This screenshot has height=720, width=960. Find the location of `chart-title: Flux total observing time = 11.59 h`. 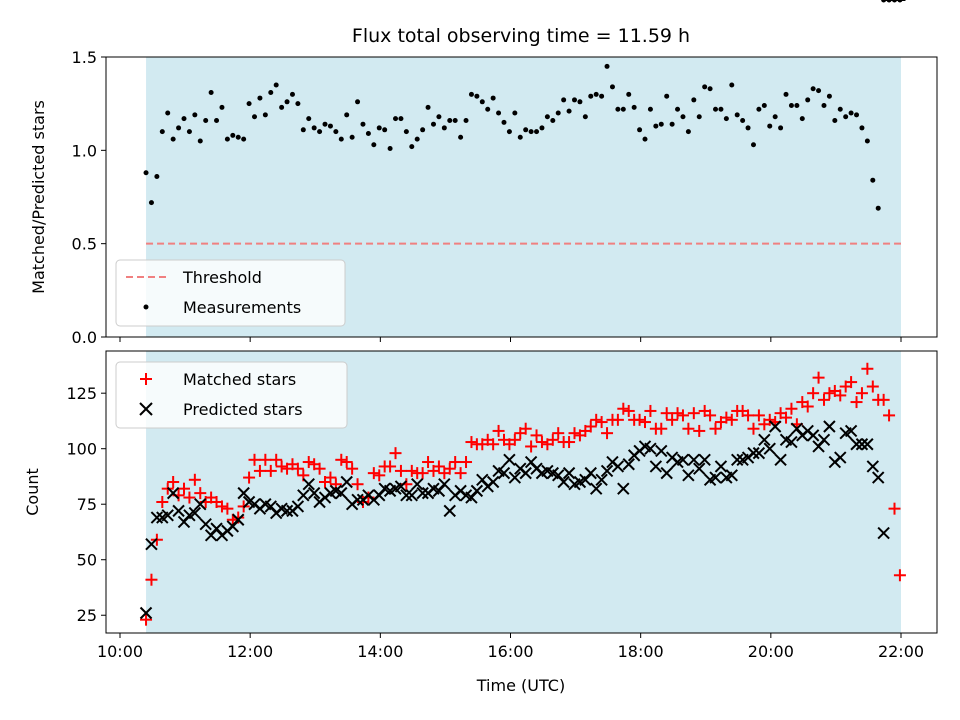

chart-title: Flux total observing time = 11.59 h is located at coordinates (521, 36).